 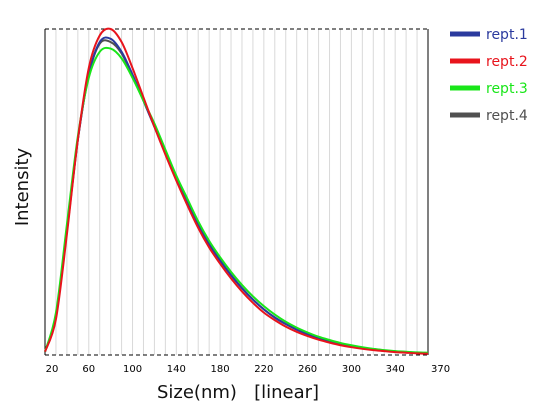 What do you see at coordinates (248, 369) in the screenshot?
I see `x-tick-labels: 20 60 100 140 180 220 260 300 340 370` at bounding box center [248, 369].